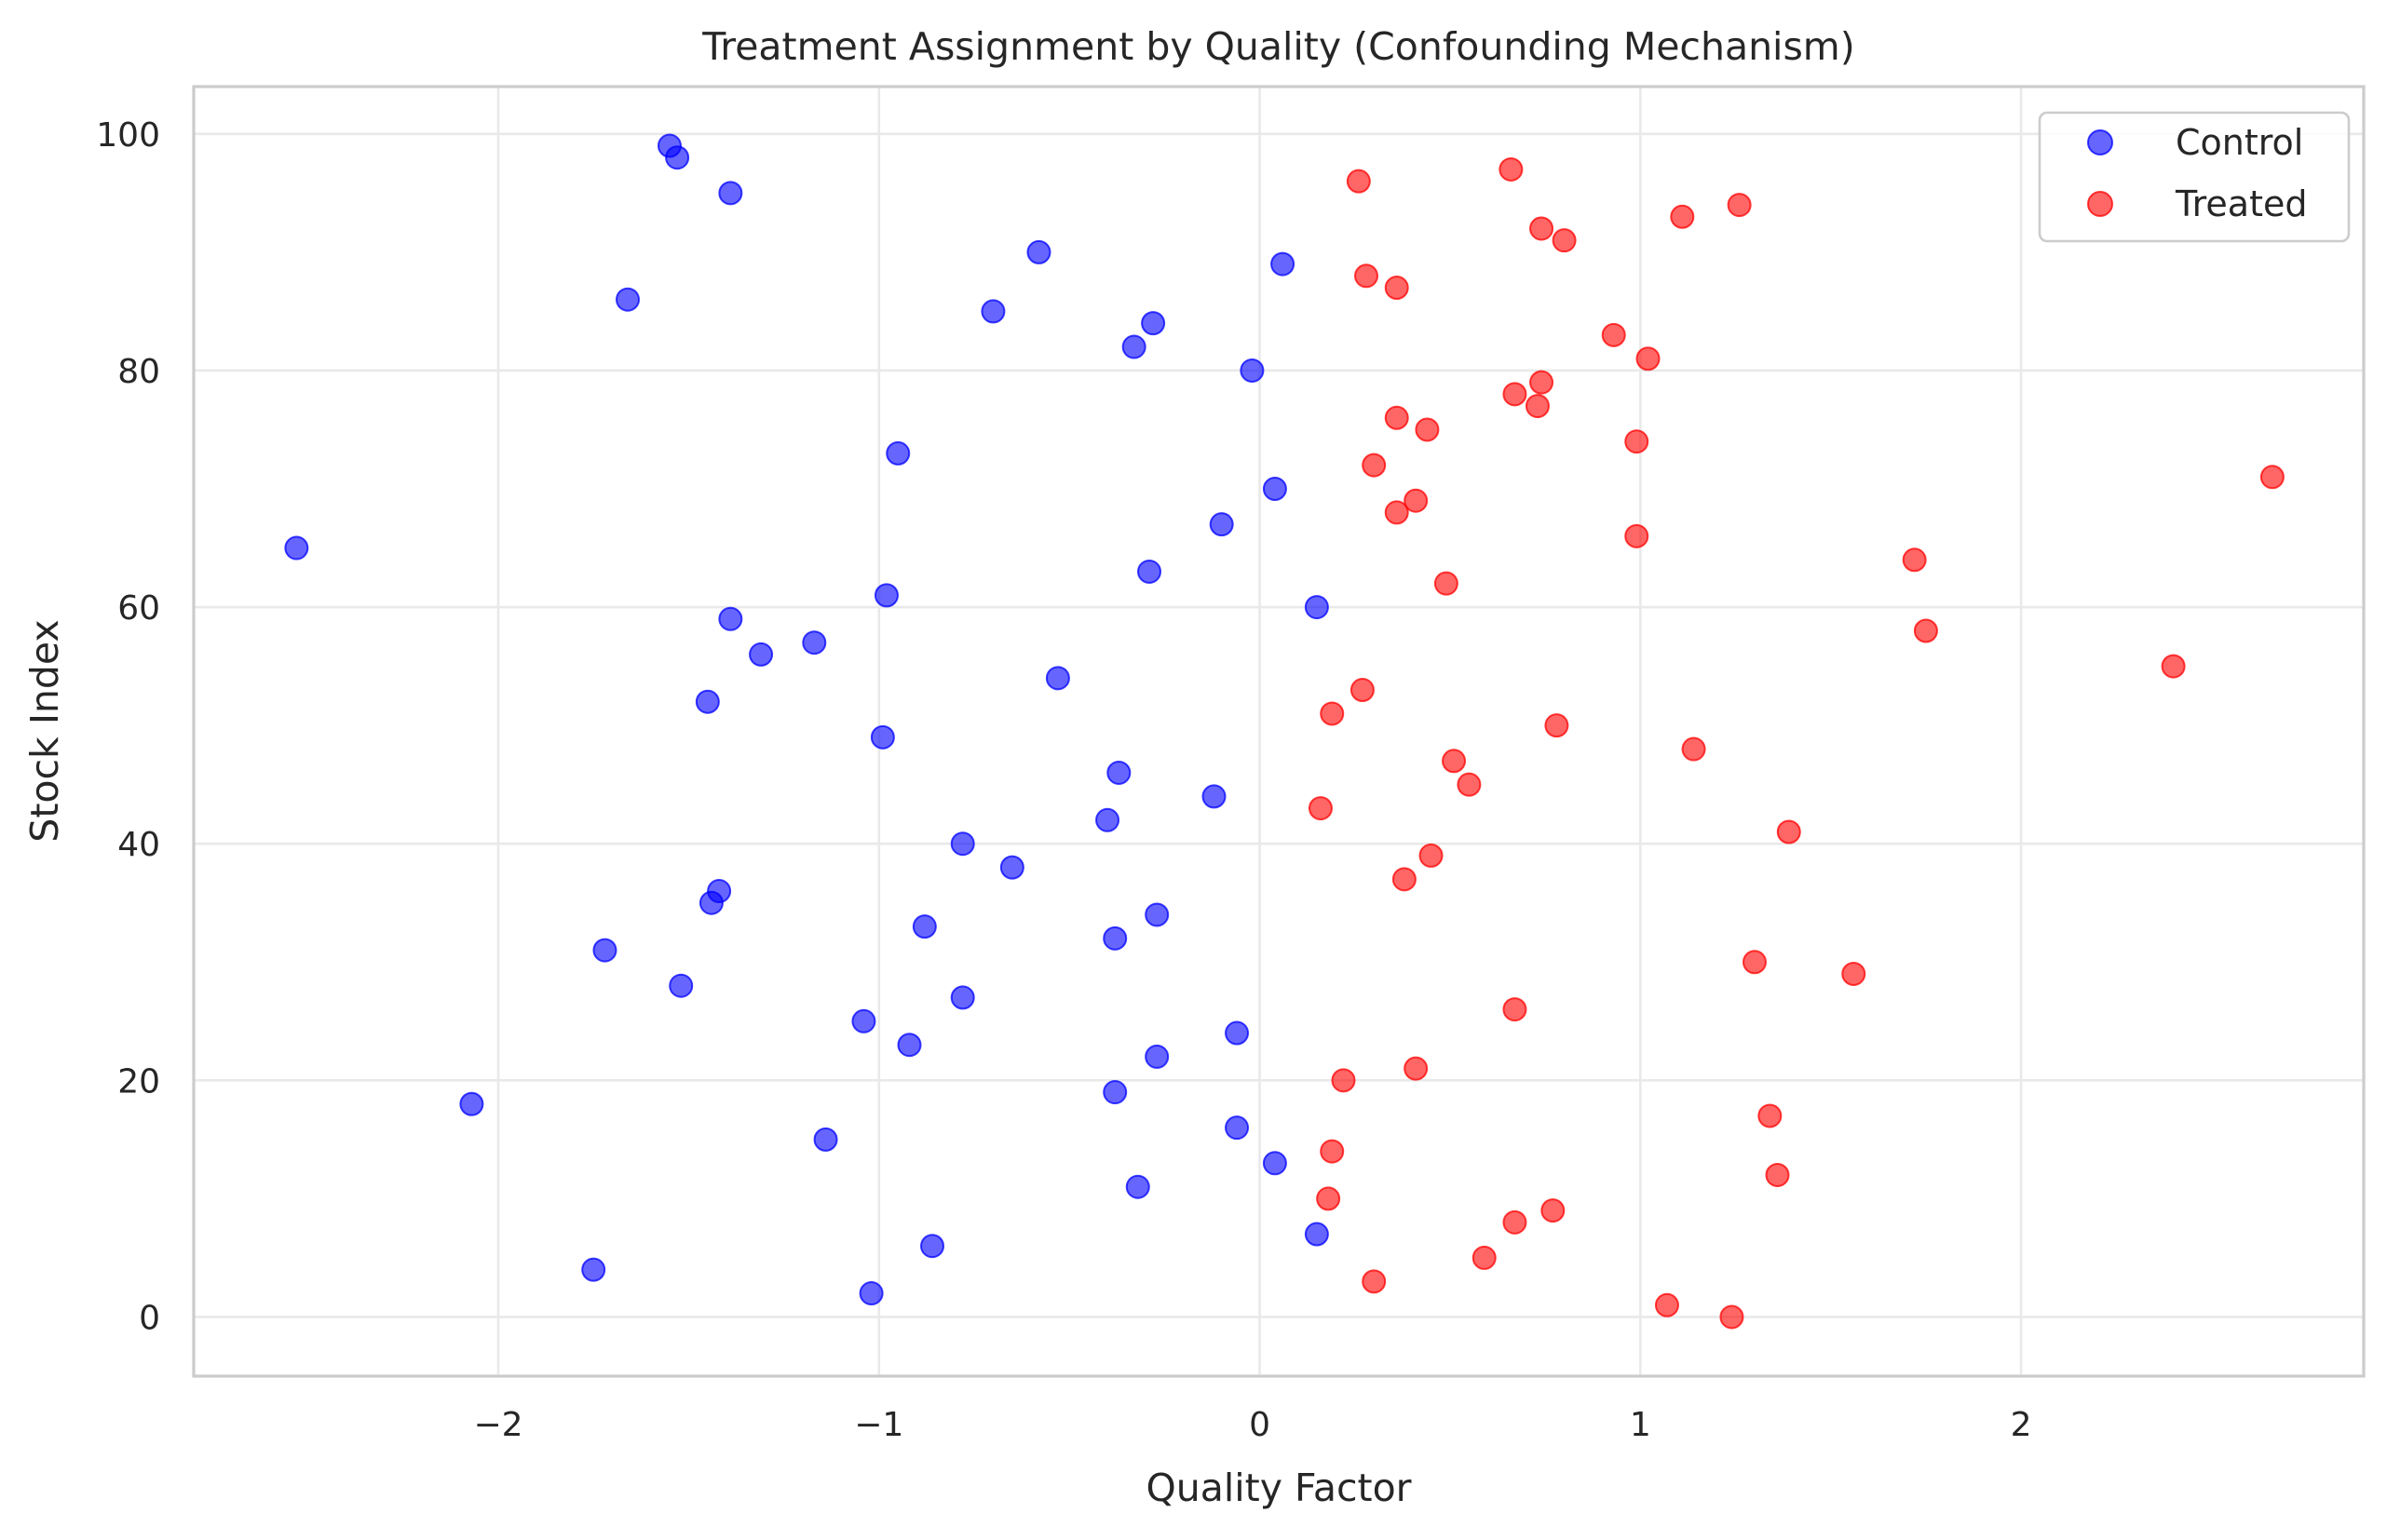 The height and width of the screenshot is (1540, 2387). I want to click on y-tick-label: 60, so click(138, 608).